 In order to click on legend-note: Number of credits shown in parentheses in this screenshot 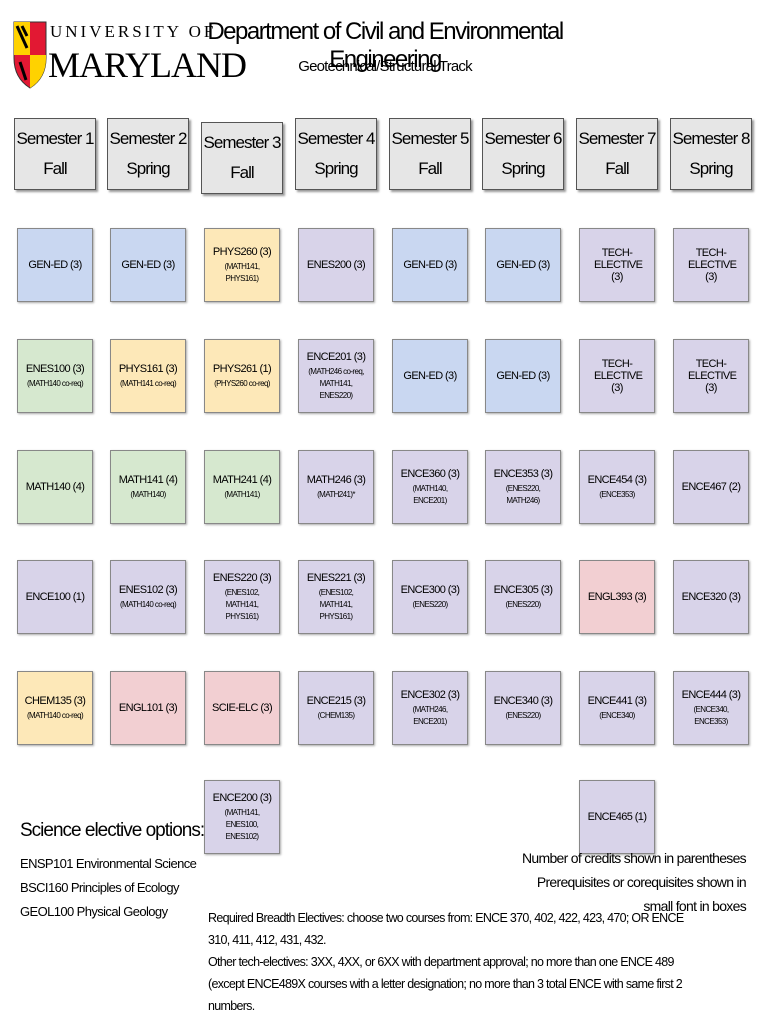, I will do `click(634, 858)`.